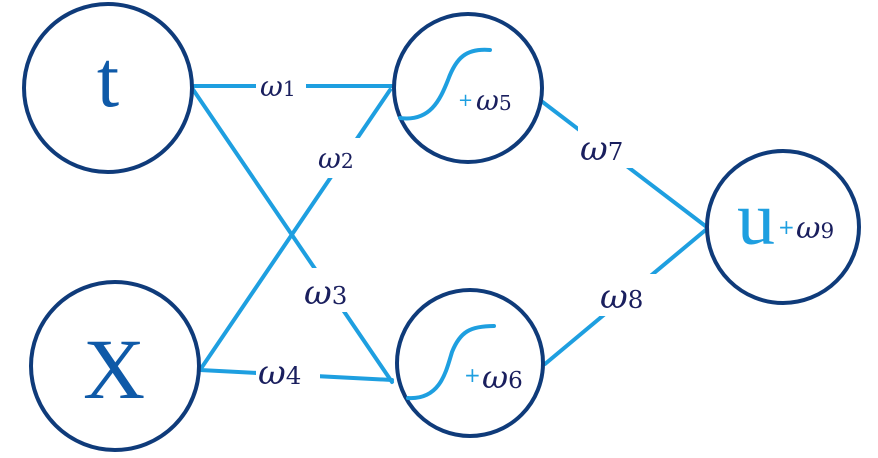 The height and width of the screenshot is (458, 878). Describe the element at coordinates (445, 84) in the screenshot. I see `sigmoid-icon-hidden1` at that location.